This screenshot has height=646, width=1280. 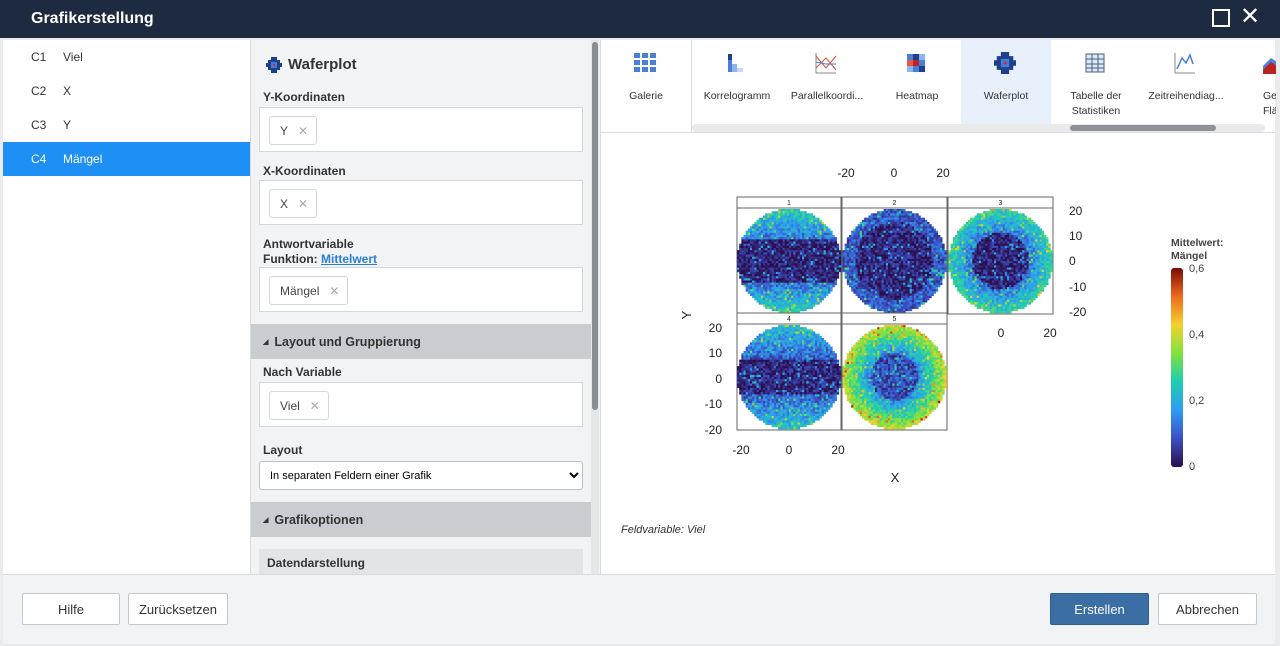 I want to click on y-coords-field: Y ✕, so click(x=421, y=129).